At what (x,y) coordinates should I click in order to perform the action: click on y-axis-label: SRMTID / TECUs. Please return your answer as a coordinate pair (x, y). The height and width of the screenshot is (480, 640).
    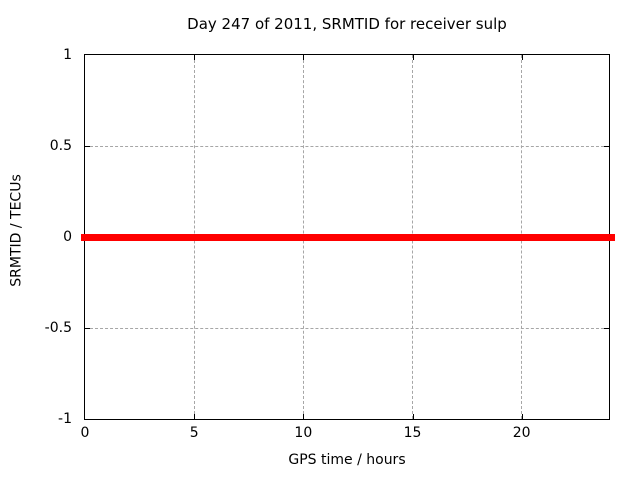
    Looking at the image, I should click on (16, 230).